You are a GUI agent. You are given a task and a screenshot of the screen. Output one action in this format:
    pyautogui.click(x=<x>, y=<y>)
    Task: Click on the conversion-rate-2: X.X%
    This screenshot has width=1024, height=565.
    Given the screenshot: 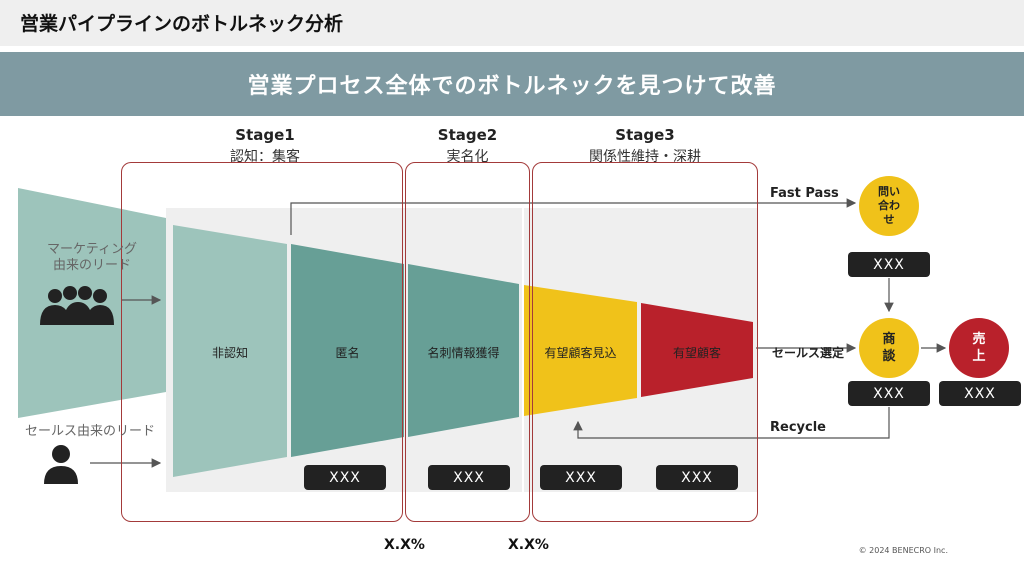 What is the action you would take?
    pyautogui.click(x=528, y=545)
    